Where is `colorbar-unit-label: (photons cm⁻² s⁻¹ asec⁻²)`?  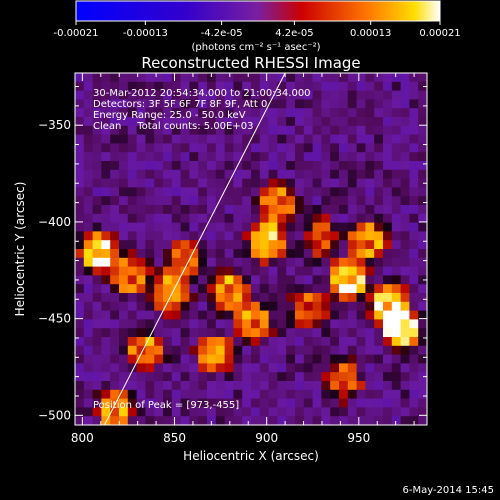 colorbar-unit-label: (photons cm⁻² s⁻¹ asec⁻²) is located at coordinates (255, 47).